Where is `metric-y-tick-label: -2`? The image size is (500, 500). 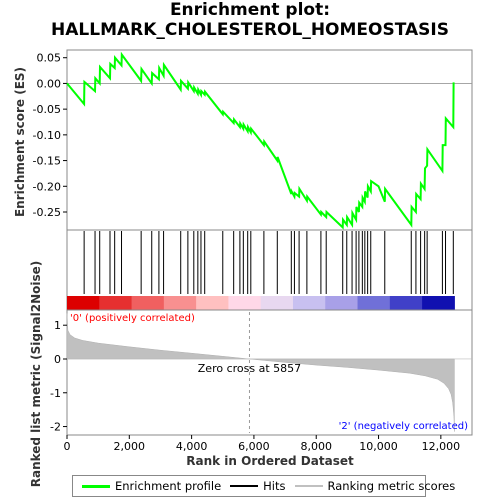
metric-y-tick-label: -2 is located at coordinates (55, 427).